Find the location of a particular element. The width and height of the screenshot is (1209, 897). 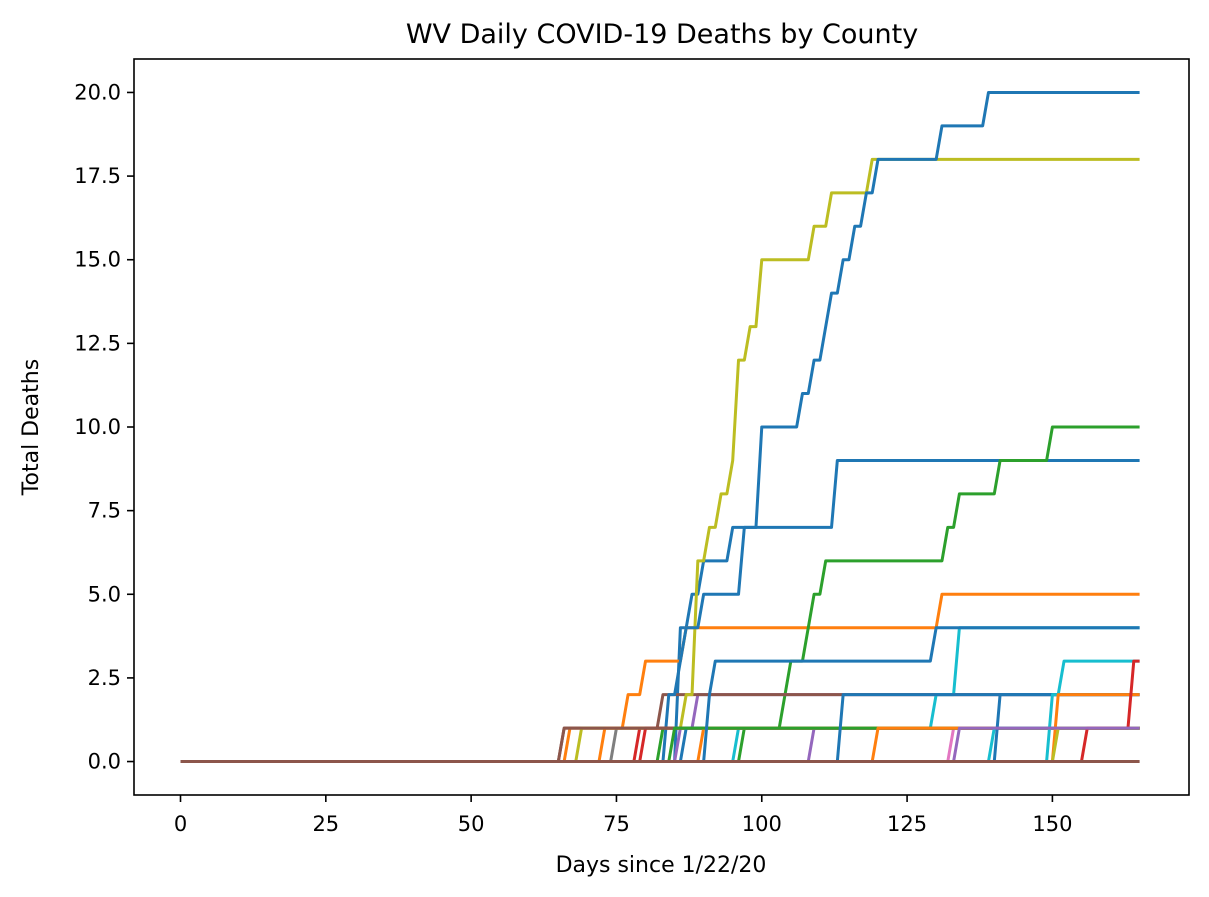

y-tick-label: 0.0 is located at coordinates (104, 762).